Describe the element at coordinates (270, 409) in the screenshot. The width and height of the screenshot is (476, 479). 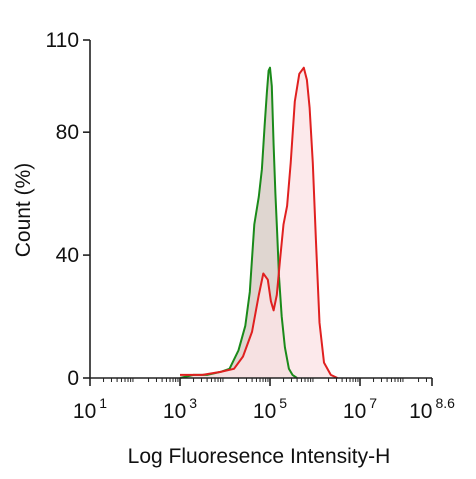
I see `x-tick-label: 10 5` at that location.